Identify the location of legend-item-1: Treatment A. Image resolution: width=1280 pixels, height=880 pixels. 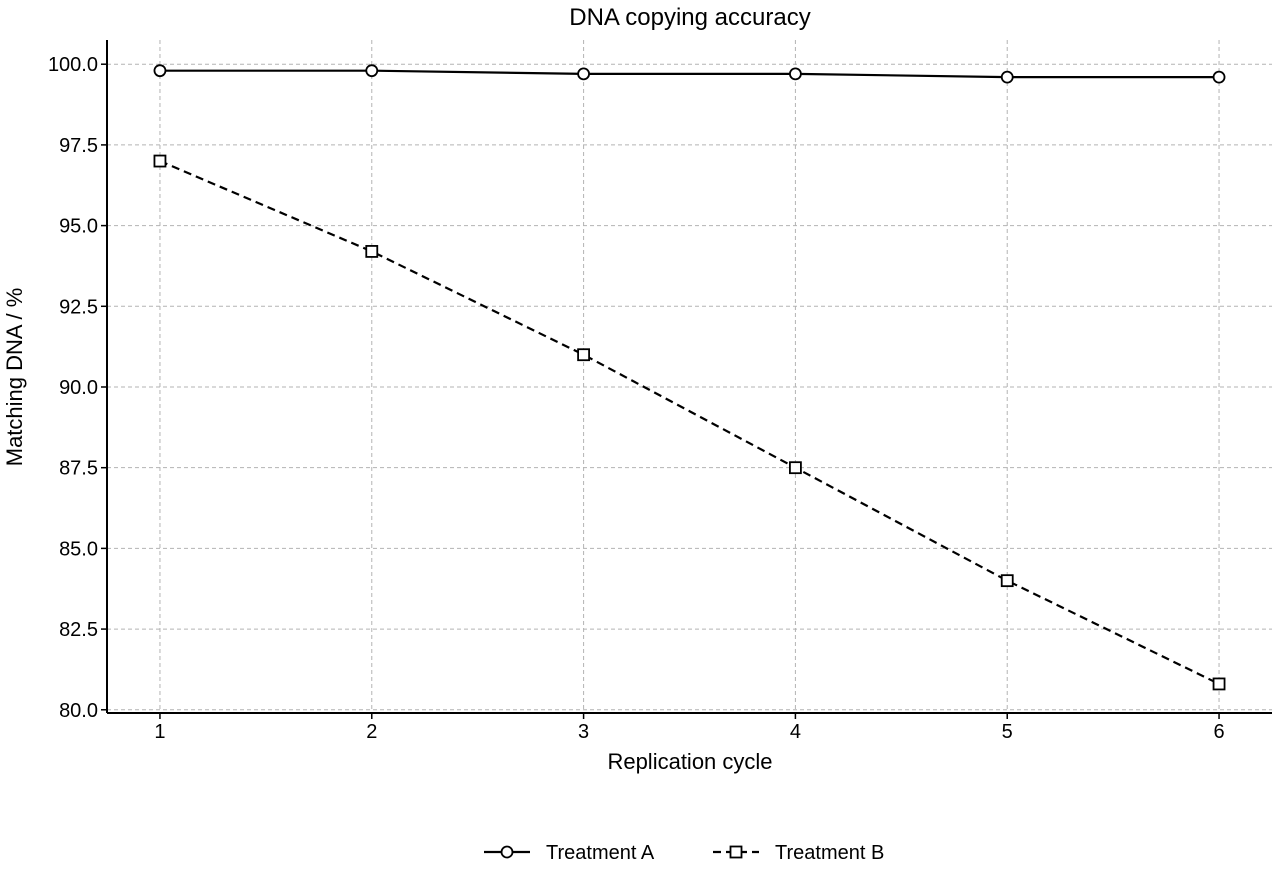
(569, 853).